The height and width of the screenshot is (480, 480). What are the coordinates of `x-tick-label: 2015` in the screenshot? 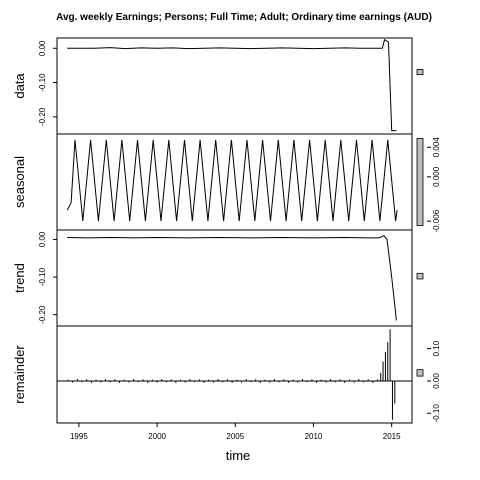 It's located at (392, 436).